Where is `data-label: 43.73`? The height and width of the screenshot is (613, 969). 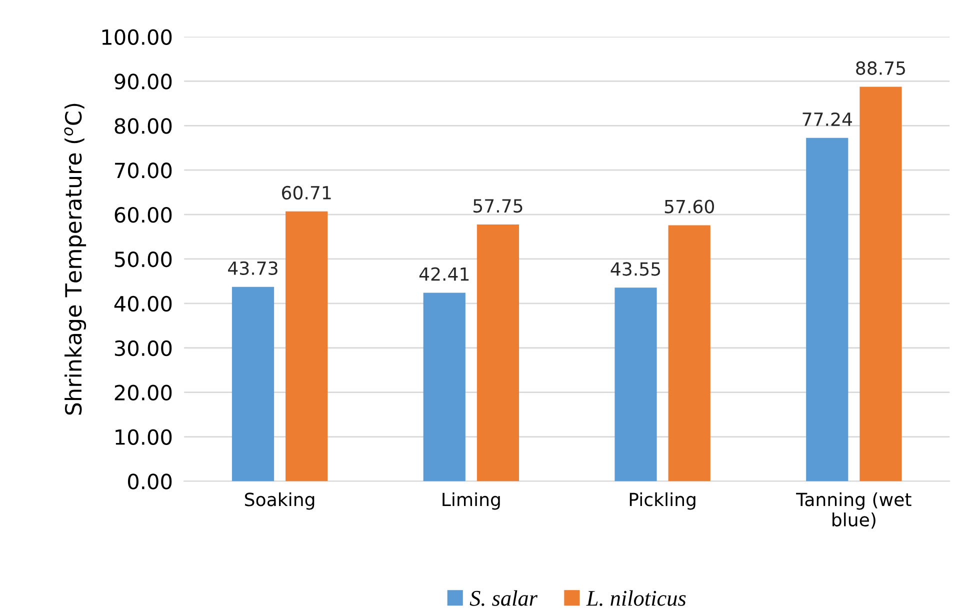
data-label: 43.73 is located at coordinates (253, 268).